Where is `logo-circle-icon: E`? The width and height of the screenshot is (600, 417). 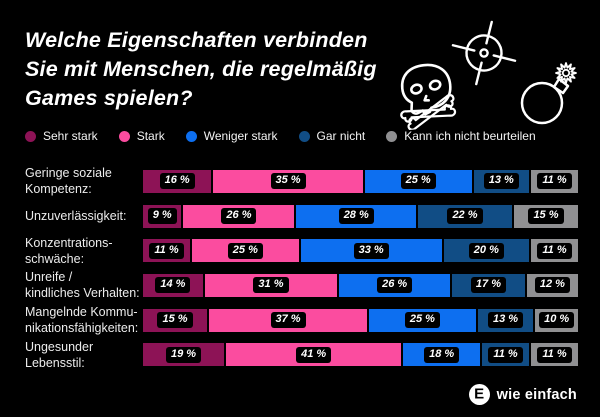
logo-circle-icon: E is located at coordinates (479, 394).